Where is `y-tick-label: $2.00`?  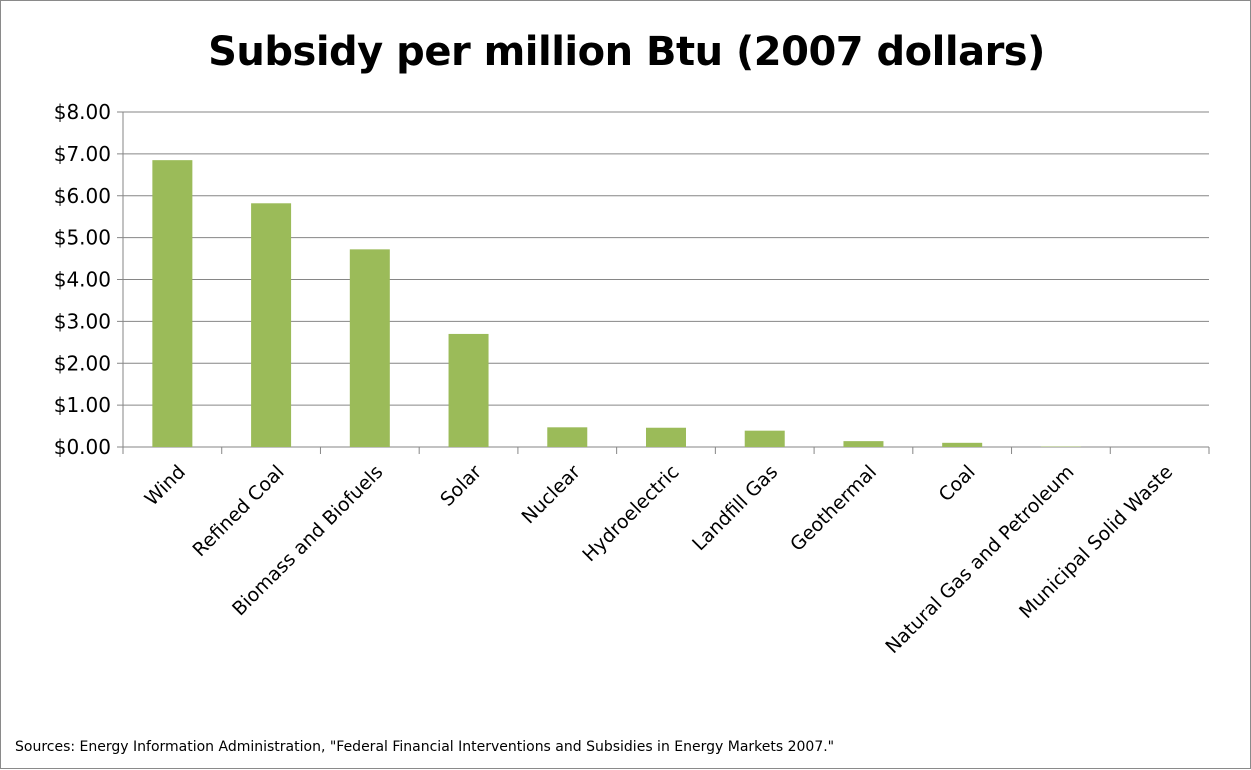
y-tick-label: $2.00 is located at coordinates (82, 363).